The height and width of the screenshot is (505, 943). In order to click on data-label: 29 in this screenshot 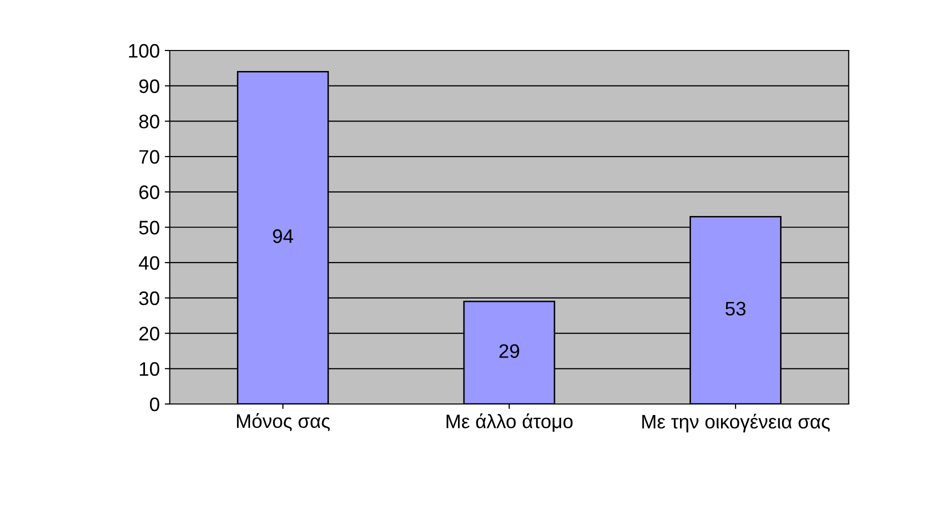, I will do `click(509, 351)`.